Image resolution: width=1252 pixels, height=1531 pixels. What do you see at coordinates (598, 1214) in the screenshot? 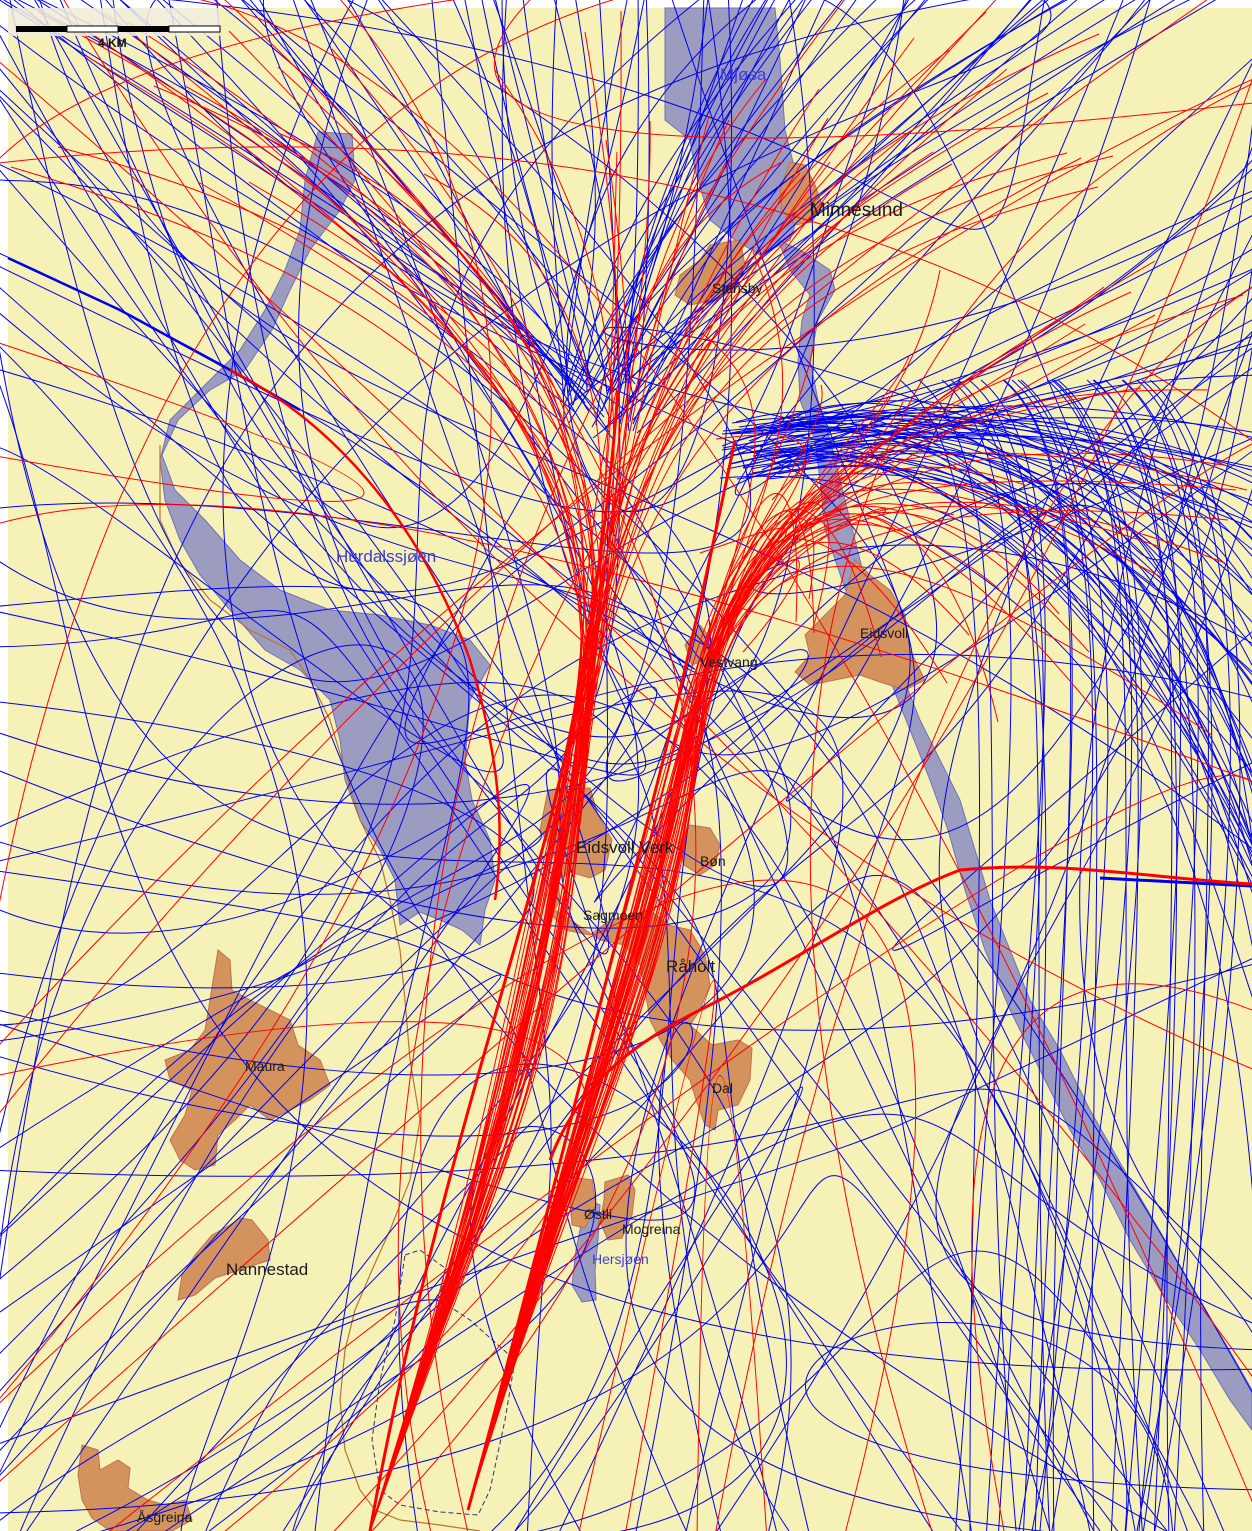
I see `label-ostli: Østli` at bounding box center [598, 1214].